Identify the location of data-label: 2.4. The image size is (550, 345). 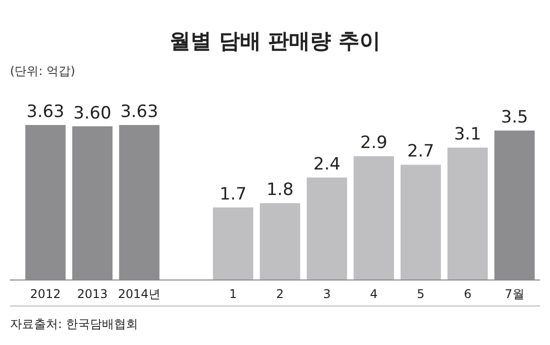
(326, 164).